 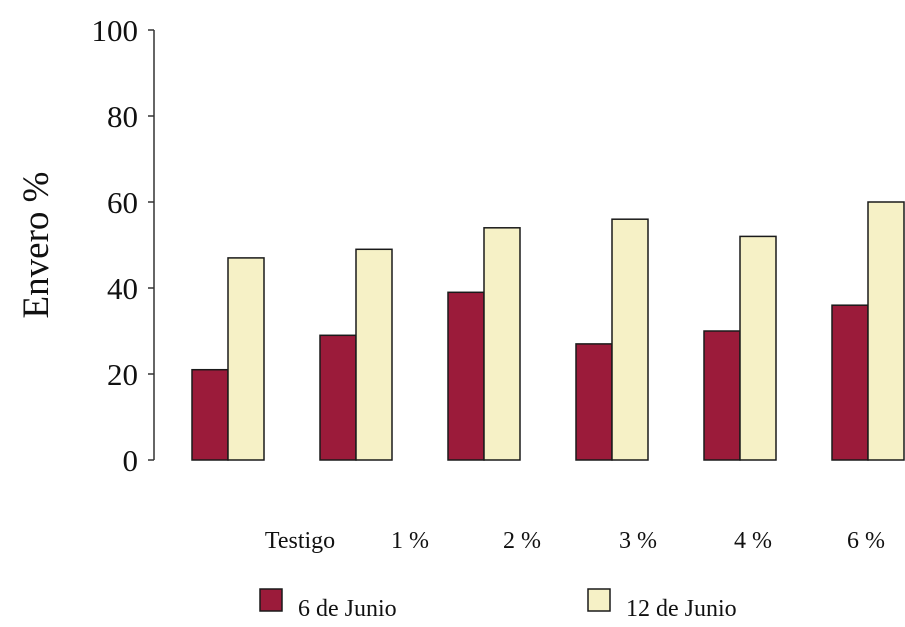 I want to click on y-tick-label: 60, so click(x=122, y=202).